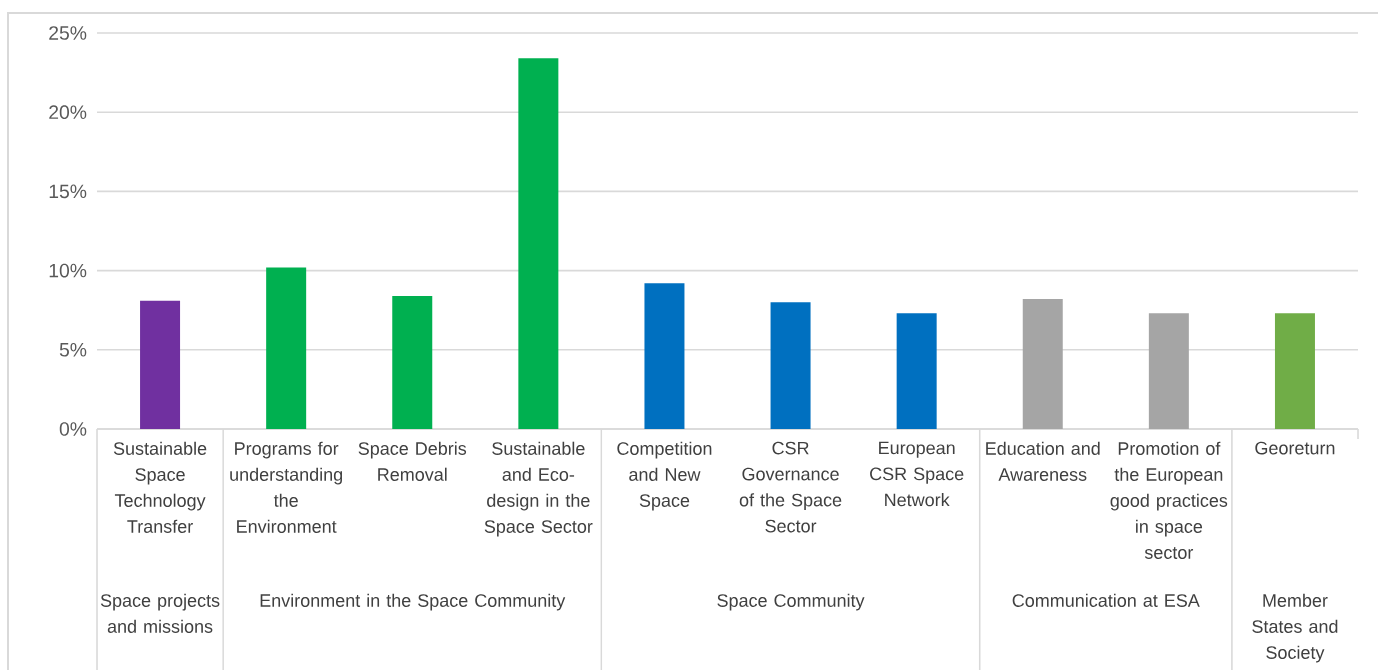  I want to click on y-tick-label: 15%, so click(68, 191).